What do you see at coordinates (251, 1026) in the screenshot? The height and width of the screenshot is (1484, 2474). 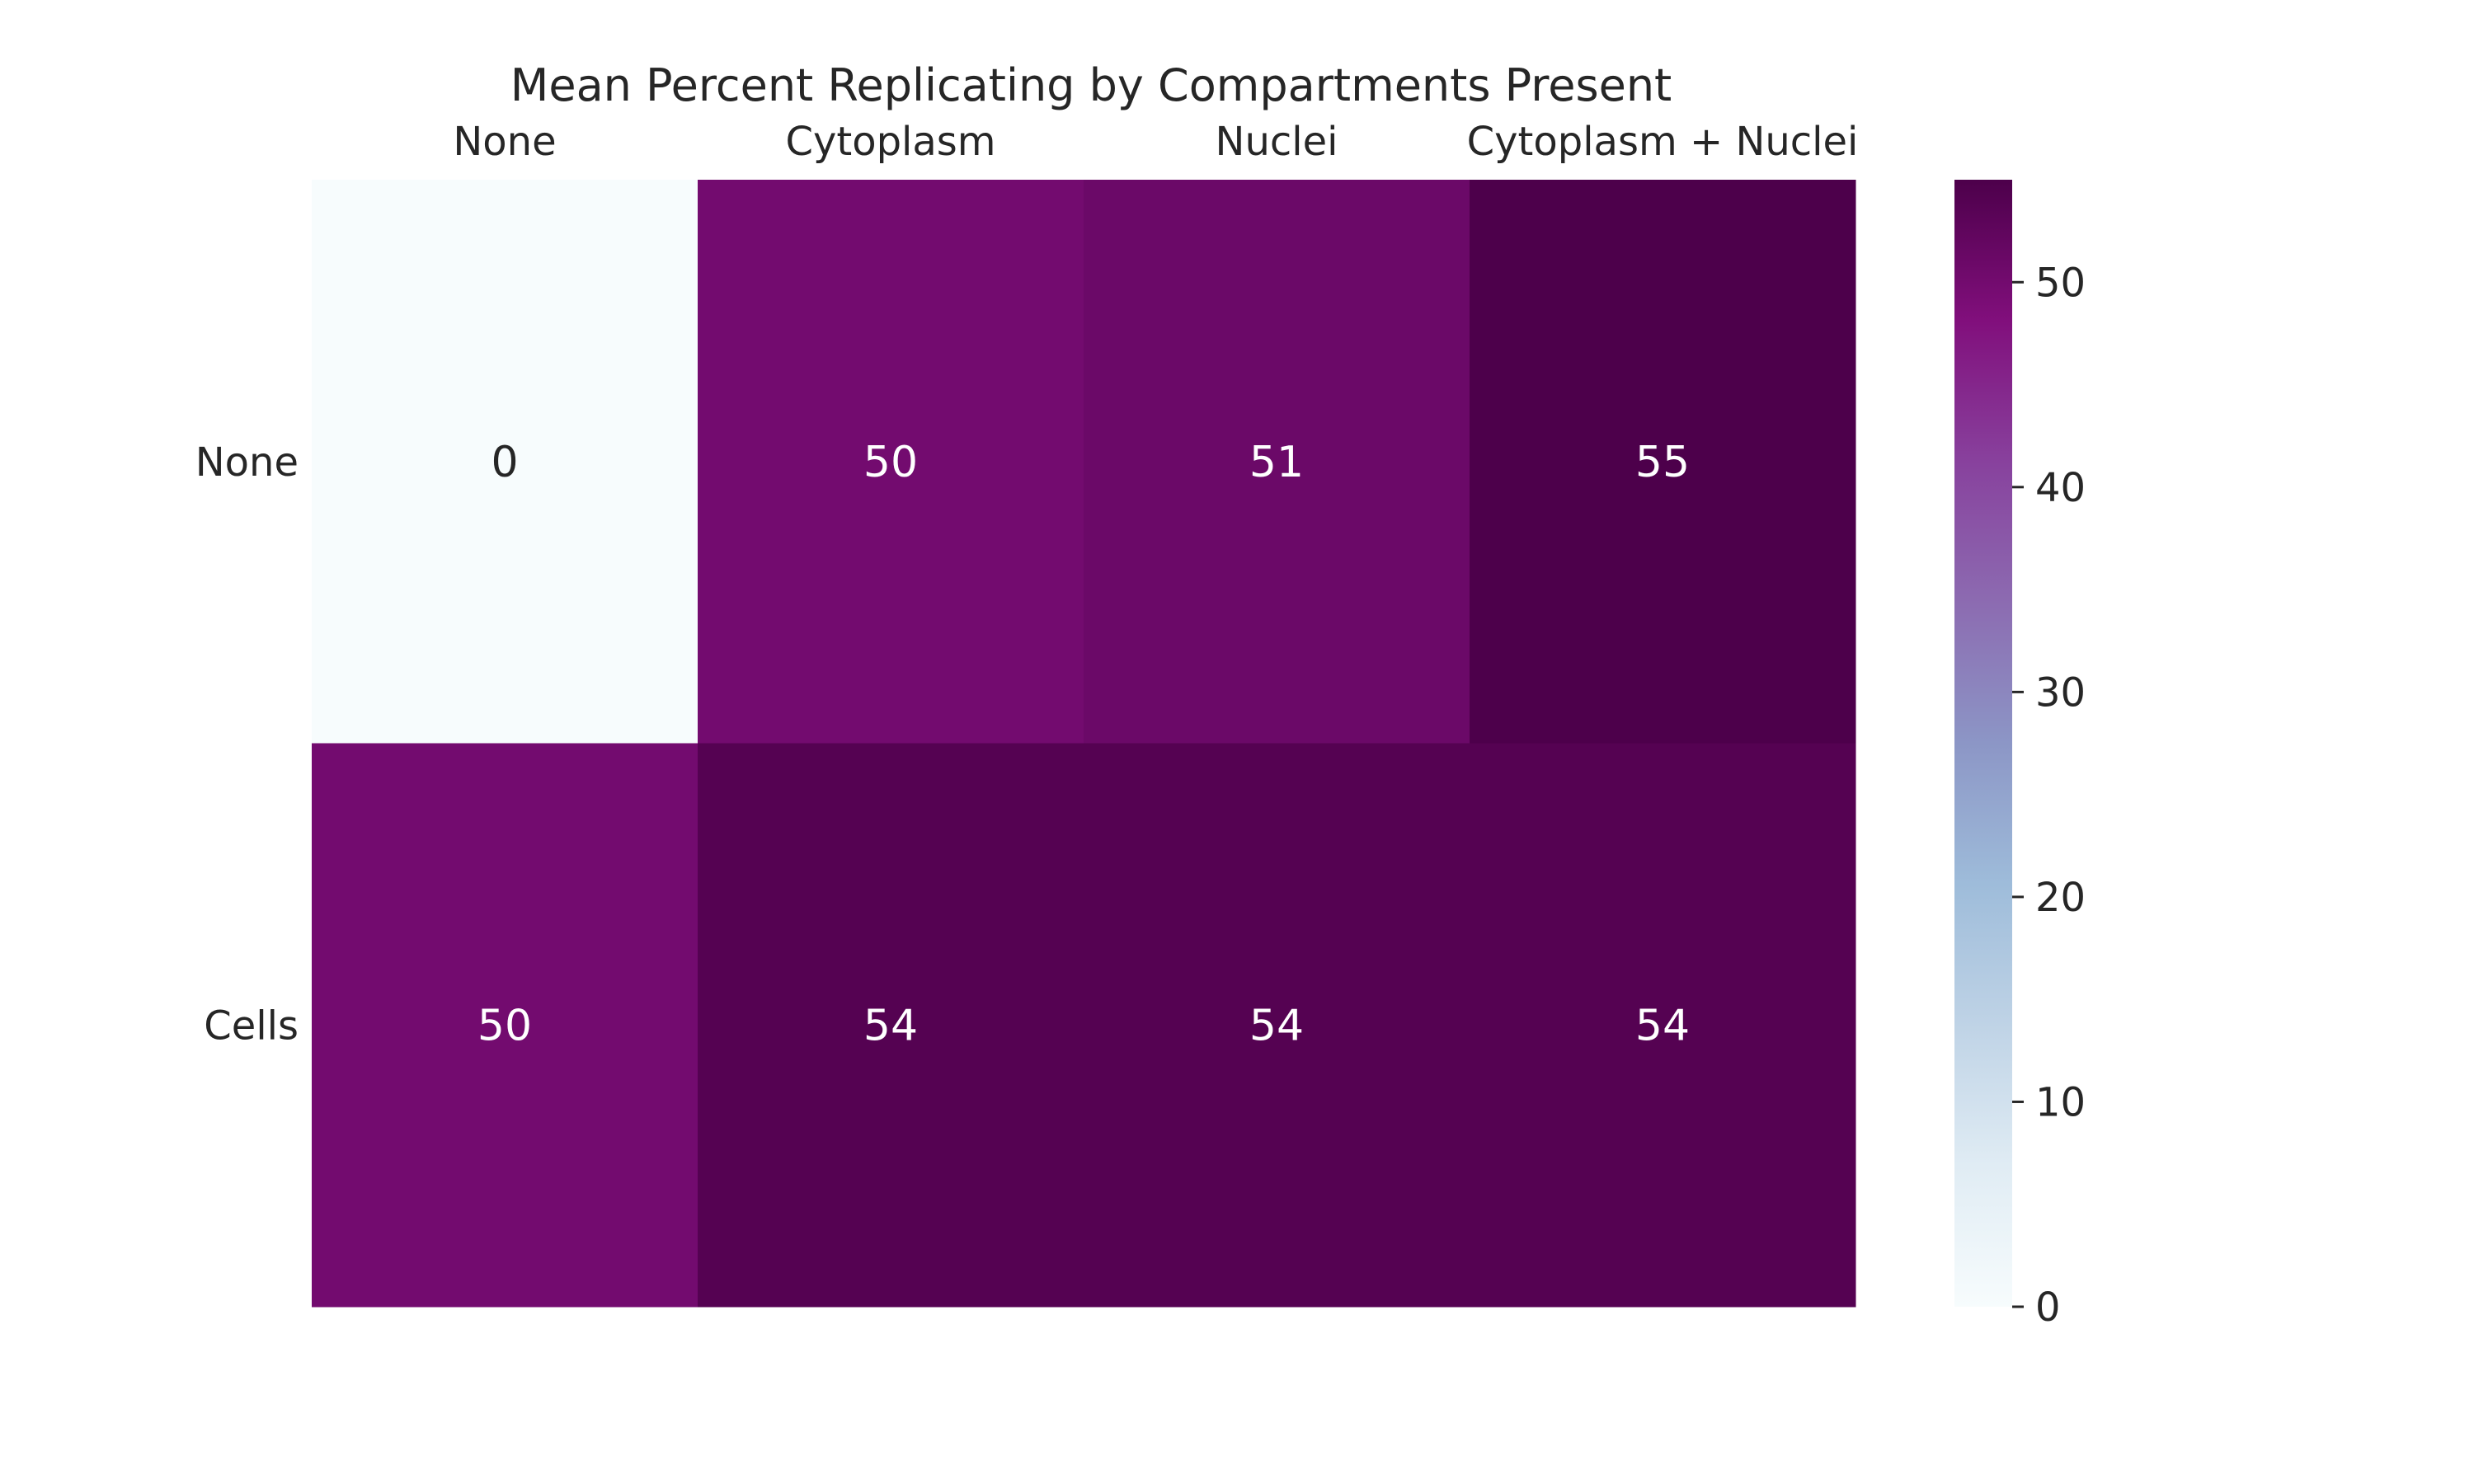 I see `row-label: Cells` at bounding box center [251, 1026].